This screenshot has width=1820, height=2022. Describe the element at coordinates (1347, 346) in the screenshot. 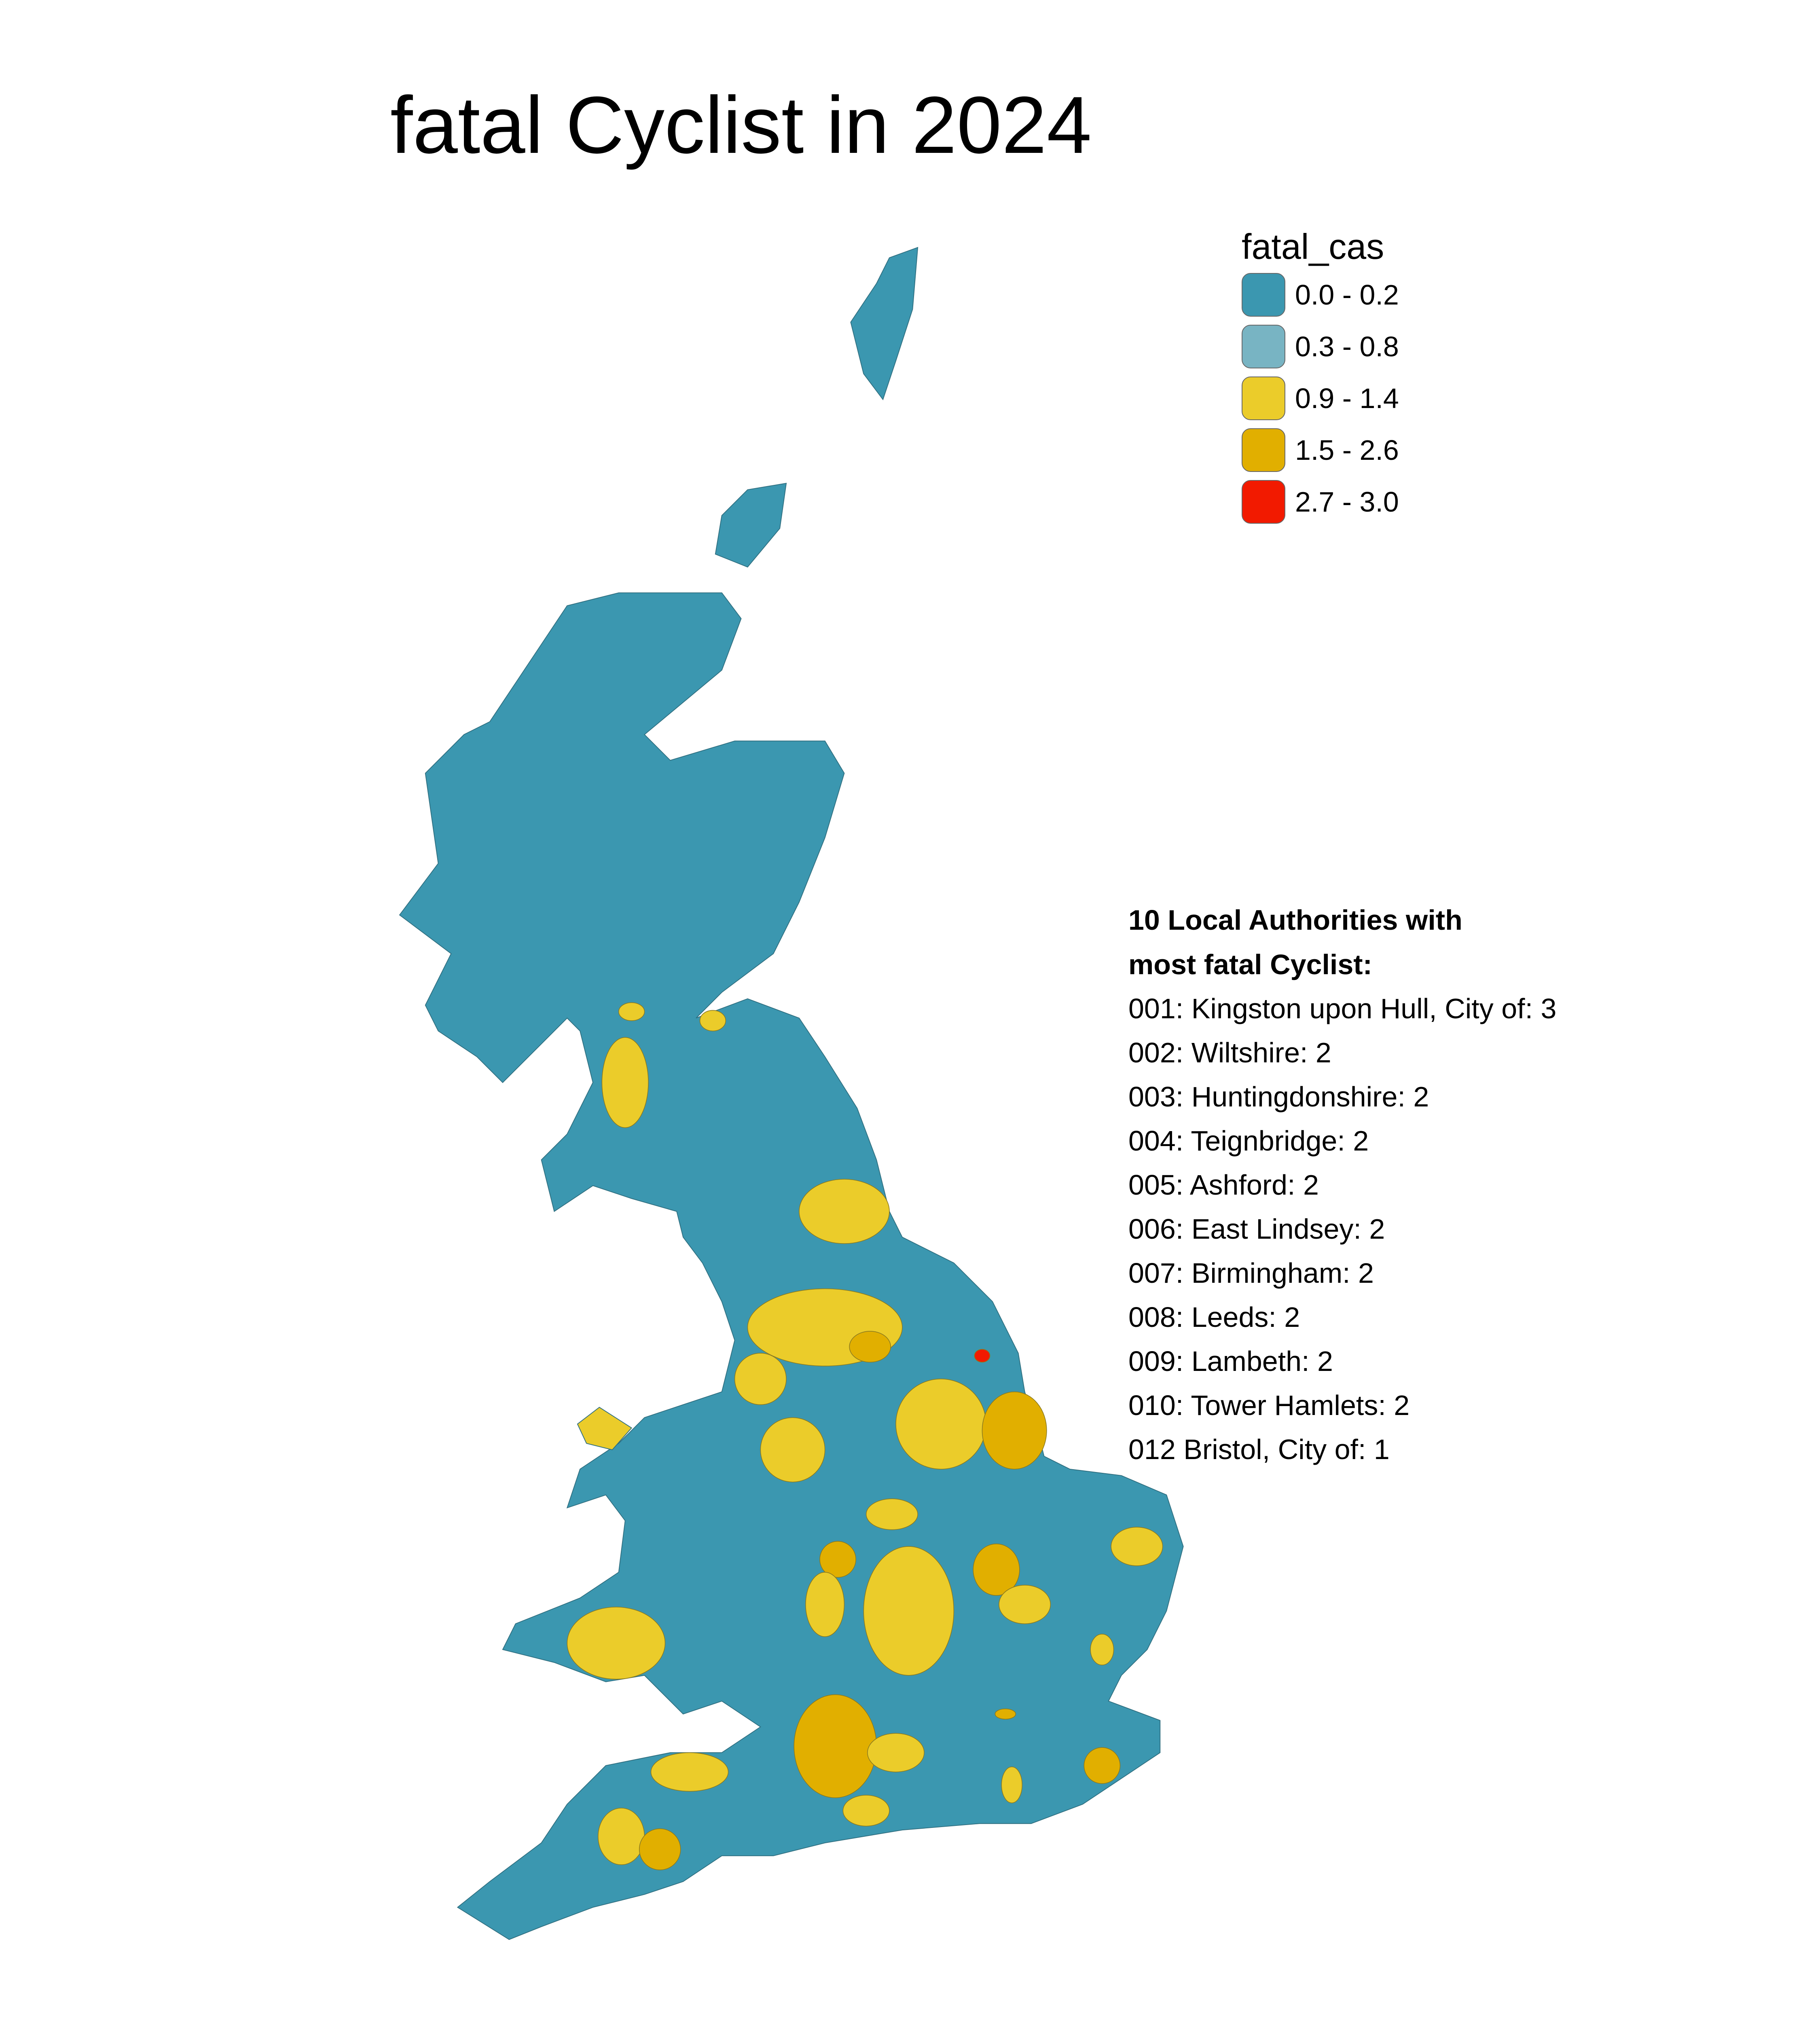

I see `legend-label: 0.3 - 0.8` at that location.